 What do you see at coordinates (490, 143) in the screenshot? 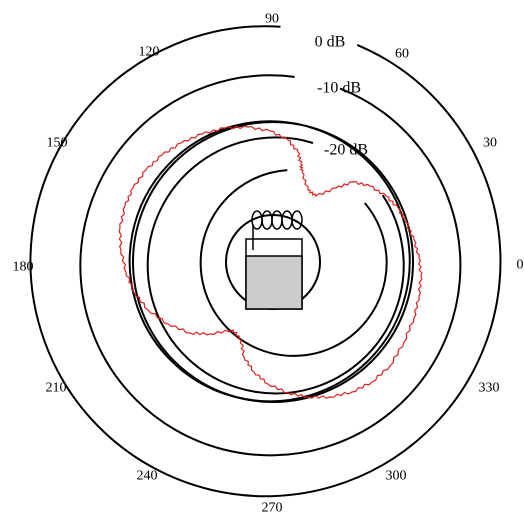
I see `angle-label-30: 30` at bounding box center [490, 143].